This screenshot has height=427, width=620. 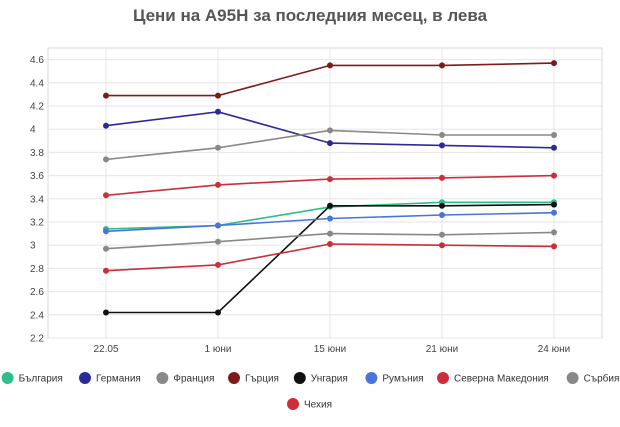 I want to click on y-tick-label: 4.6, so click(x=37, y=60).